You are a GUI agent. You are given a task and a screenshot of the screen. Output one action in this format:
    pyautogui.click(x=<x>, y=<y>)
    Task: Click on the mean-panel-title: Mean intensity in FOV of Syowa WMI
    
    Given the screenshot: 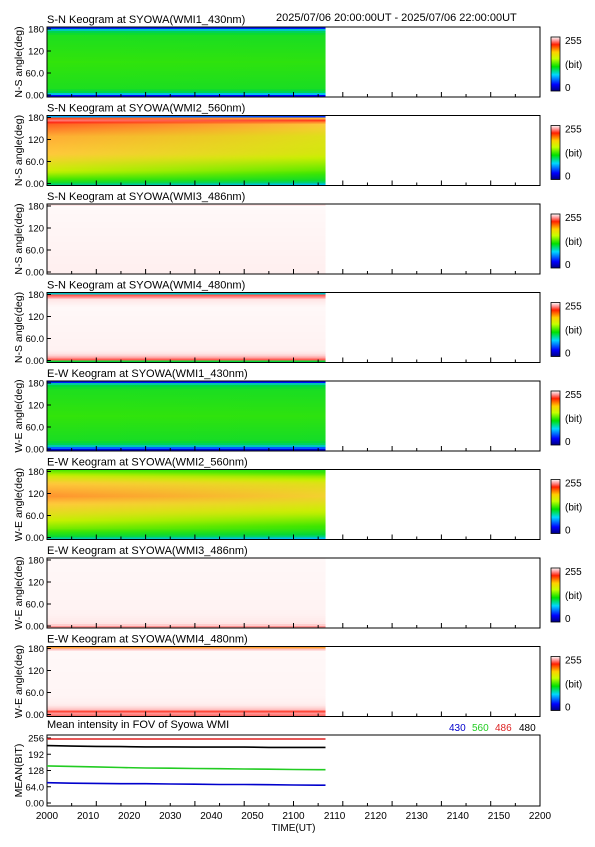 What is the action you would take?
    pyautogui.click(x=138, y=725)
    